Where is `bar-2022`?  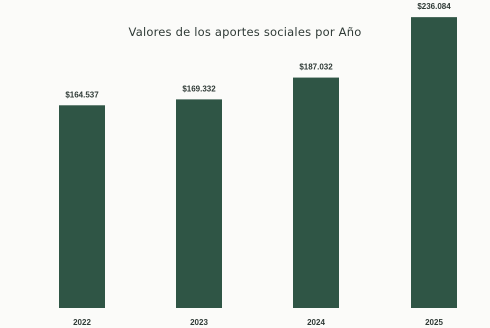
bar-2022 is located at coordinates (82, 207).